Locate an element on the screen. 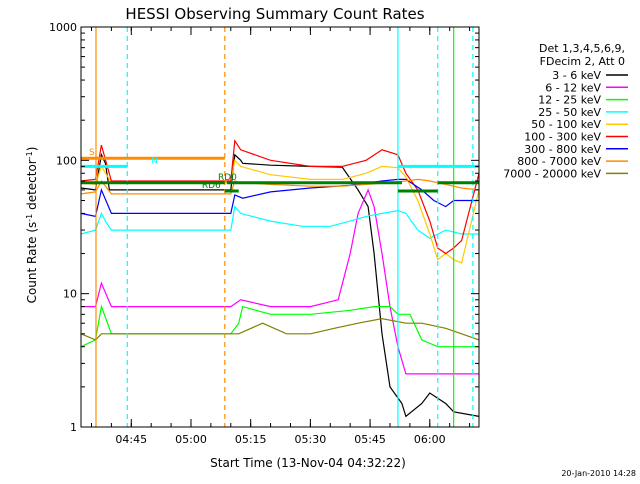  legend-header-line-1: Det 1,3,4,5,6,9, is located at coordinates (582, 48).